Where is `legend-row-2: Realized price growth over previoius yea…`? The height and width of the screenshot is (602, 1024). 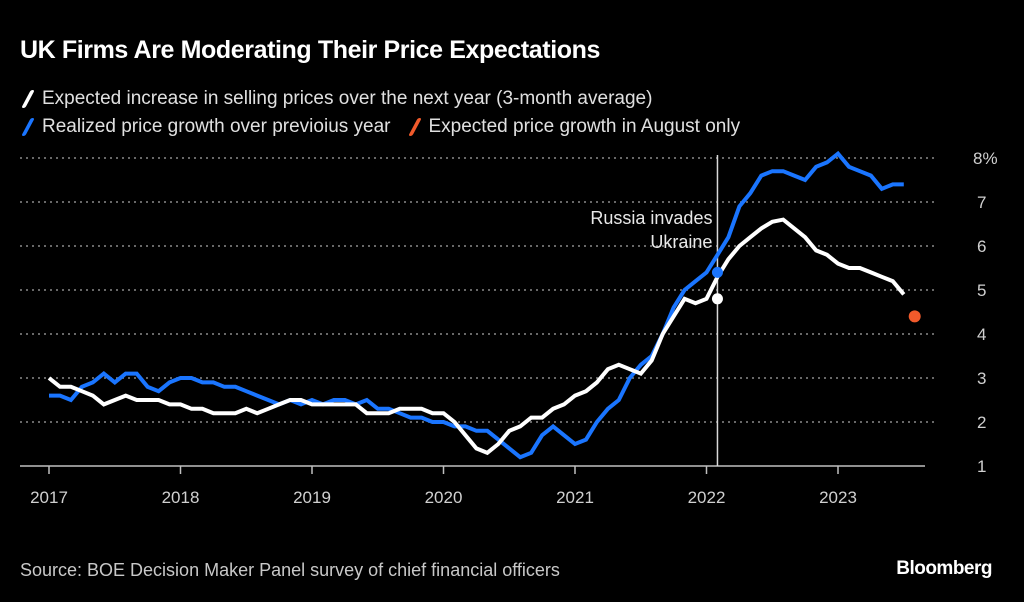
legend-row-2: Realized price growth over previoius yea… is located at coordinates (388, 127).